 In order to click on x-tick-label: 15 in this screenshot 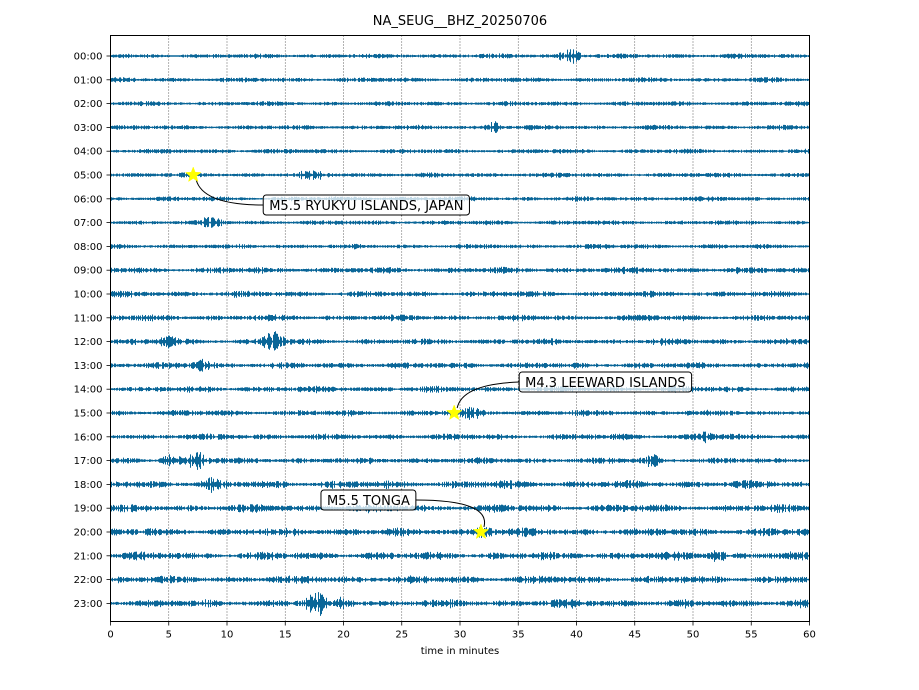, I will do `click(285, 635)`.